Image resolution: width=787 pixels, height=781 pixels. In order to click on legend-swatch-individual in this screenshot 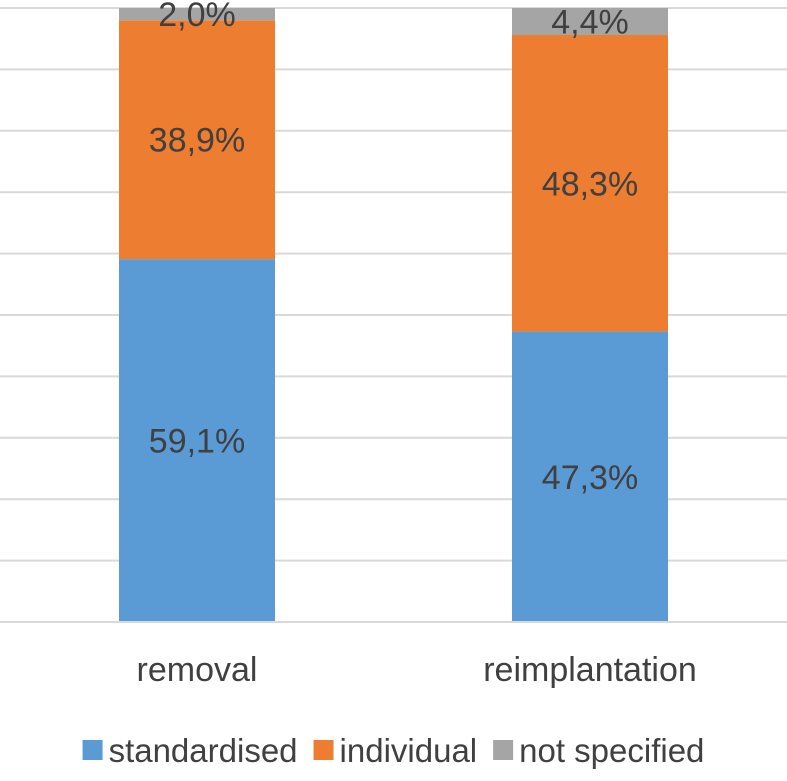, I will do `click(323, 750)`.